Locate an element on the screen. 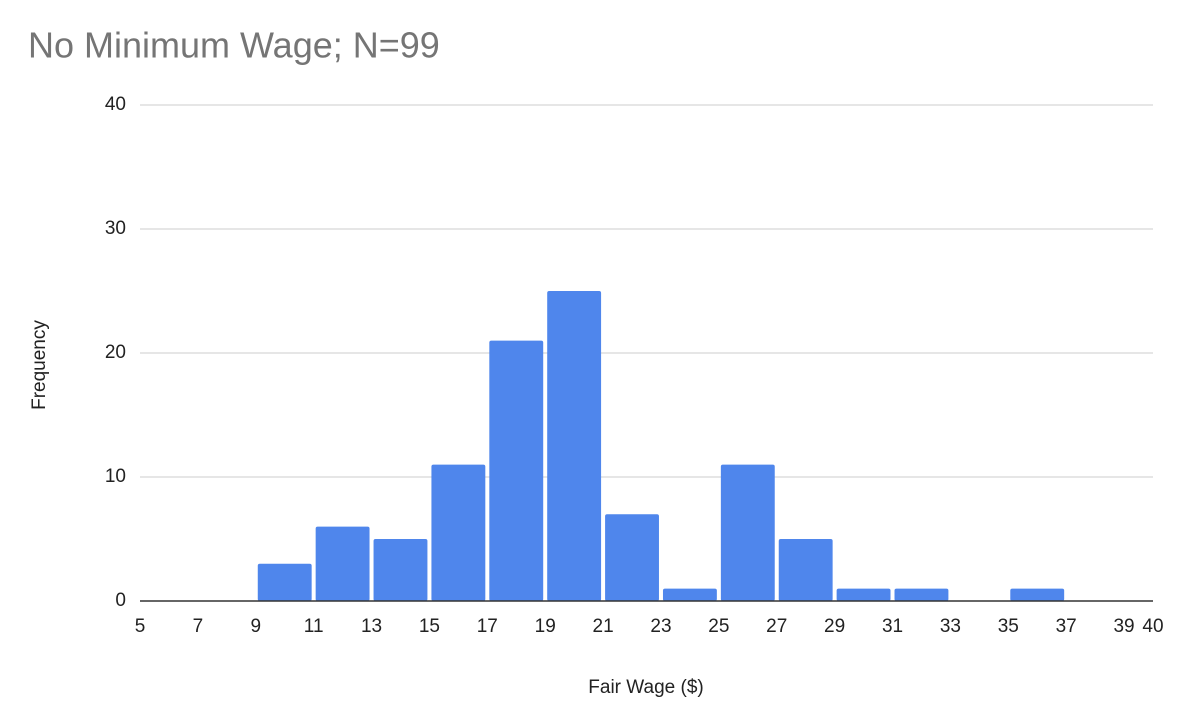 The height and width of the screenshot is (720, 1178). x-tick-label: 23 is located at coordinates (660, 626).